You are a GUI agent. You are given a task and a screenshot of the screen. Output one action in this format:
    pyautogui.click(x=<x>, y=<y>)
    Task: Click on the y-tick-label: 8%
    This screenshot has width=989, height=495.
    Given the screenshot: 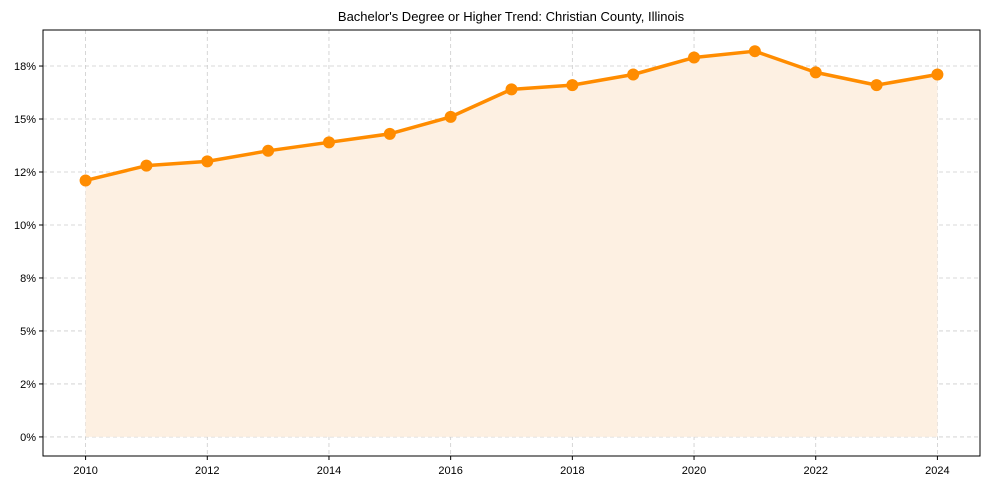 What is the action you would take?
    pyautogui.click(x=28, y=279)
    